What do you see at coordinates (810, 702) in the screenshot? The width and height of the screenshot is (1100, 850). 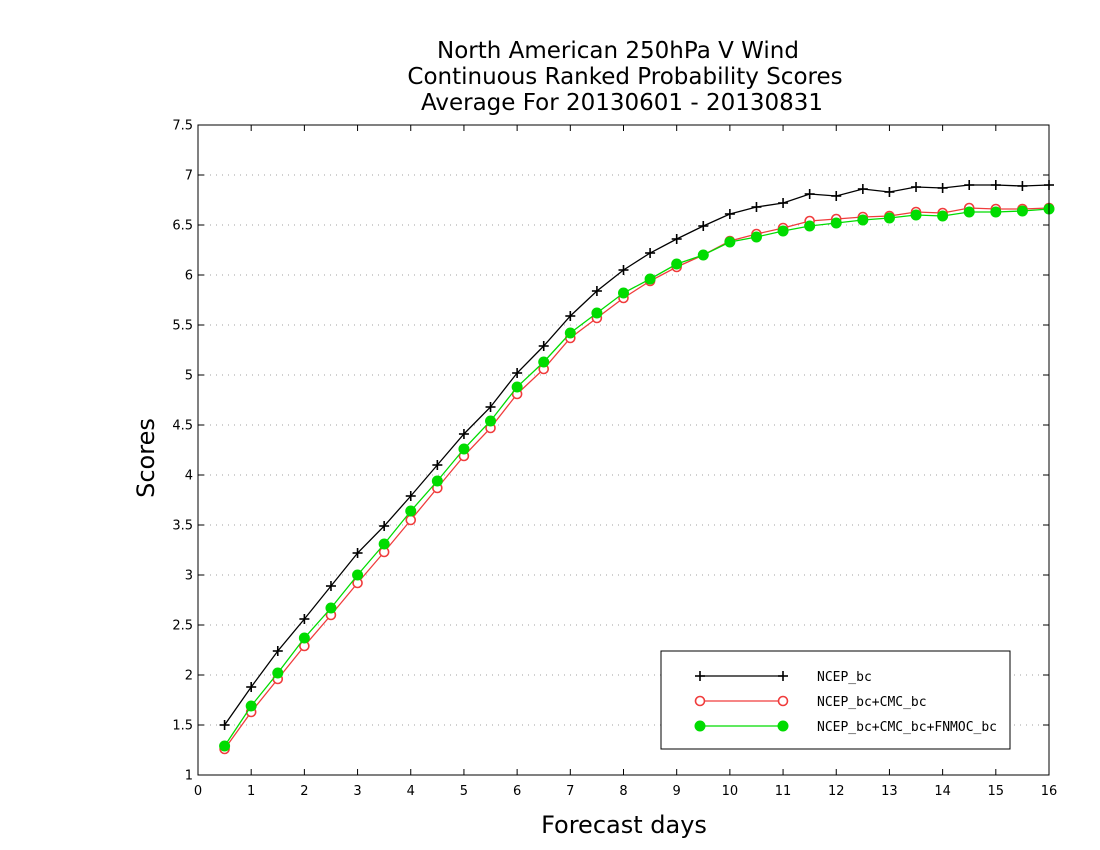 I see `legend-item-2: NCEP_bc+CMC_bc` at bounding box center [810, 702].